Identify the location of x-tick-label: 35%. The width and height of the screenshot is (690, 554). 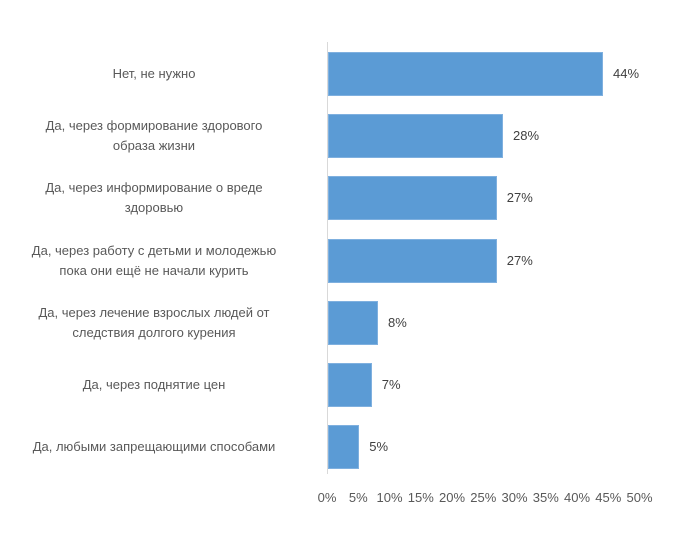
(545, 497).